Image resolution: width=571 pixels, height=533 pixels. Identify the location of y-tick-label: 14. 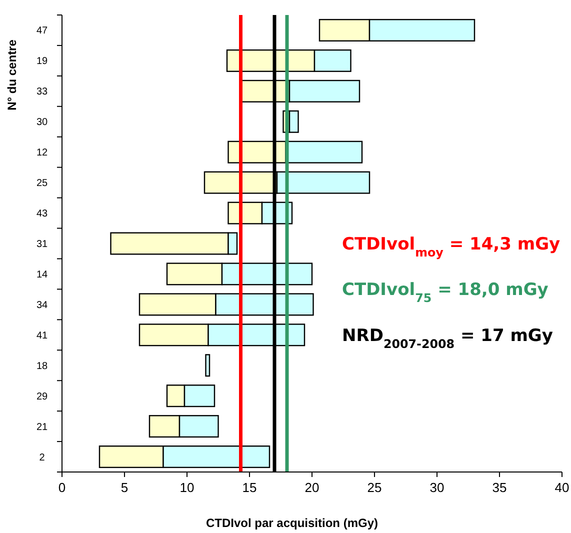
(42, 274).